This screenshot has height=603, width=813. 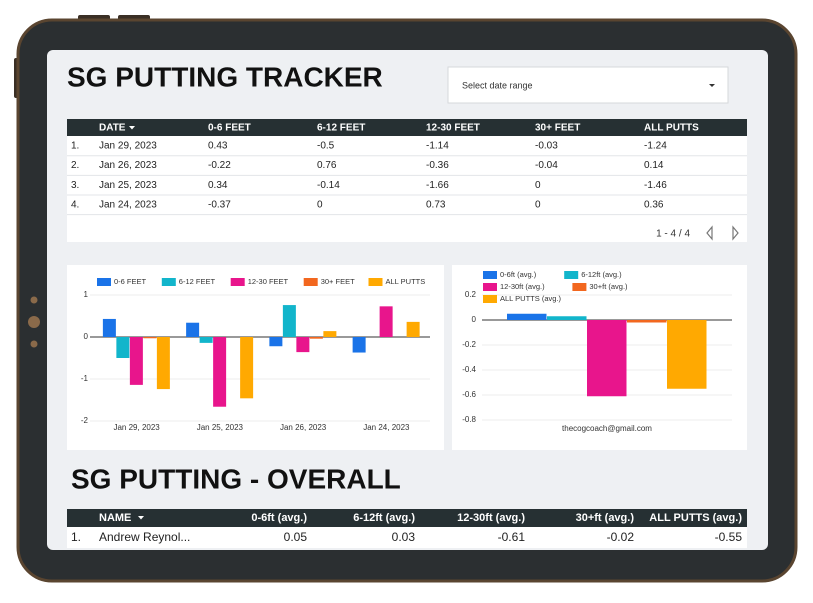 What do you see at coordinates (229, 128) in the screenshot?
I see `column-header: 0-6 FEET` at bounding box center [229, 128].